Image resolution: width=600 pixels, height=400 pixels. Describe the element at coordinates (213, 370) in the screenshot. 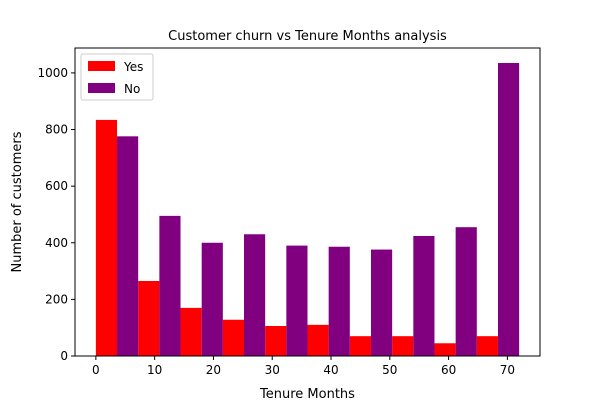

I see `x-tick-label: 20` at that location.